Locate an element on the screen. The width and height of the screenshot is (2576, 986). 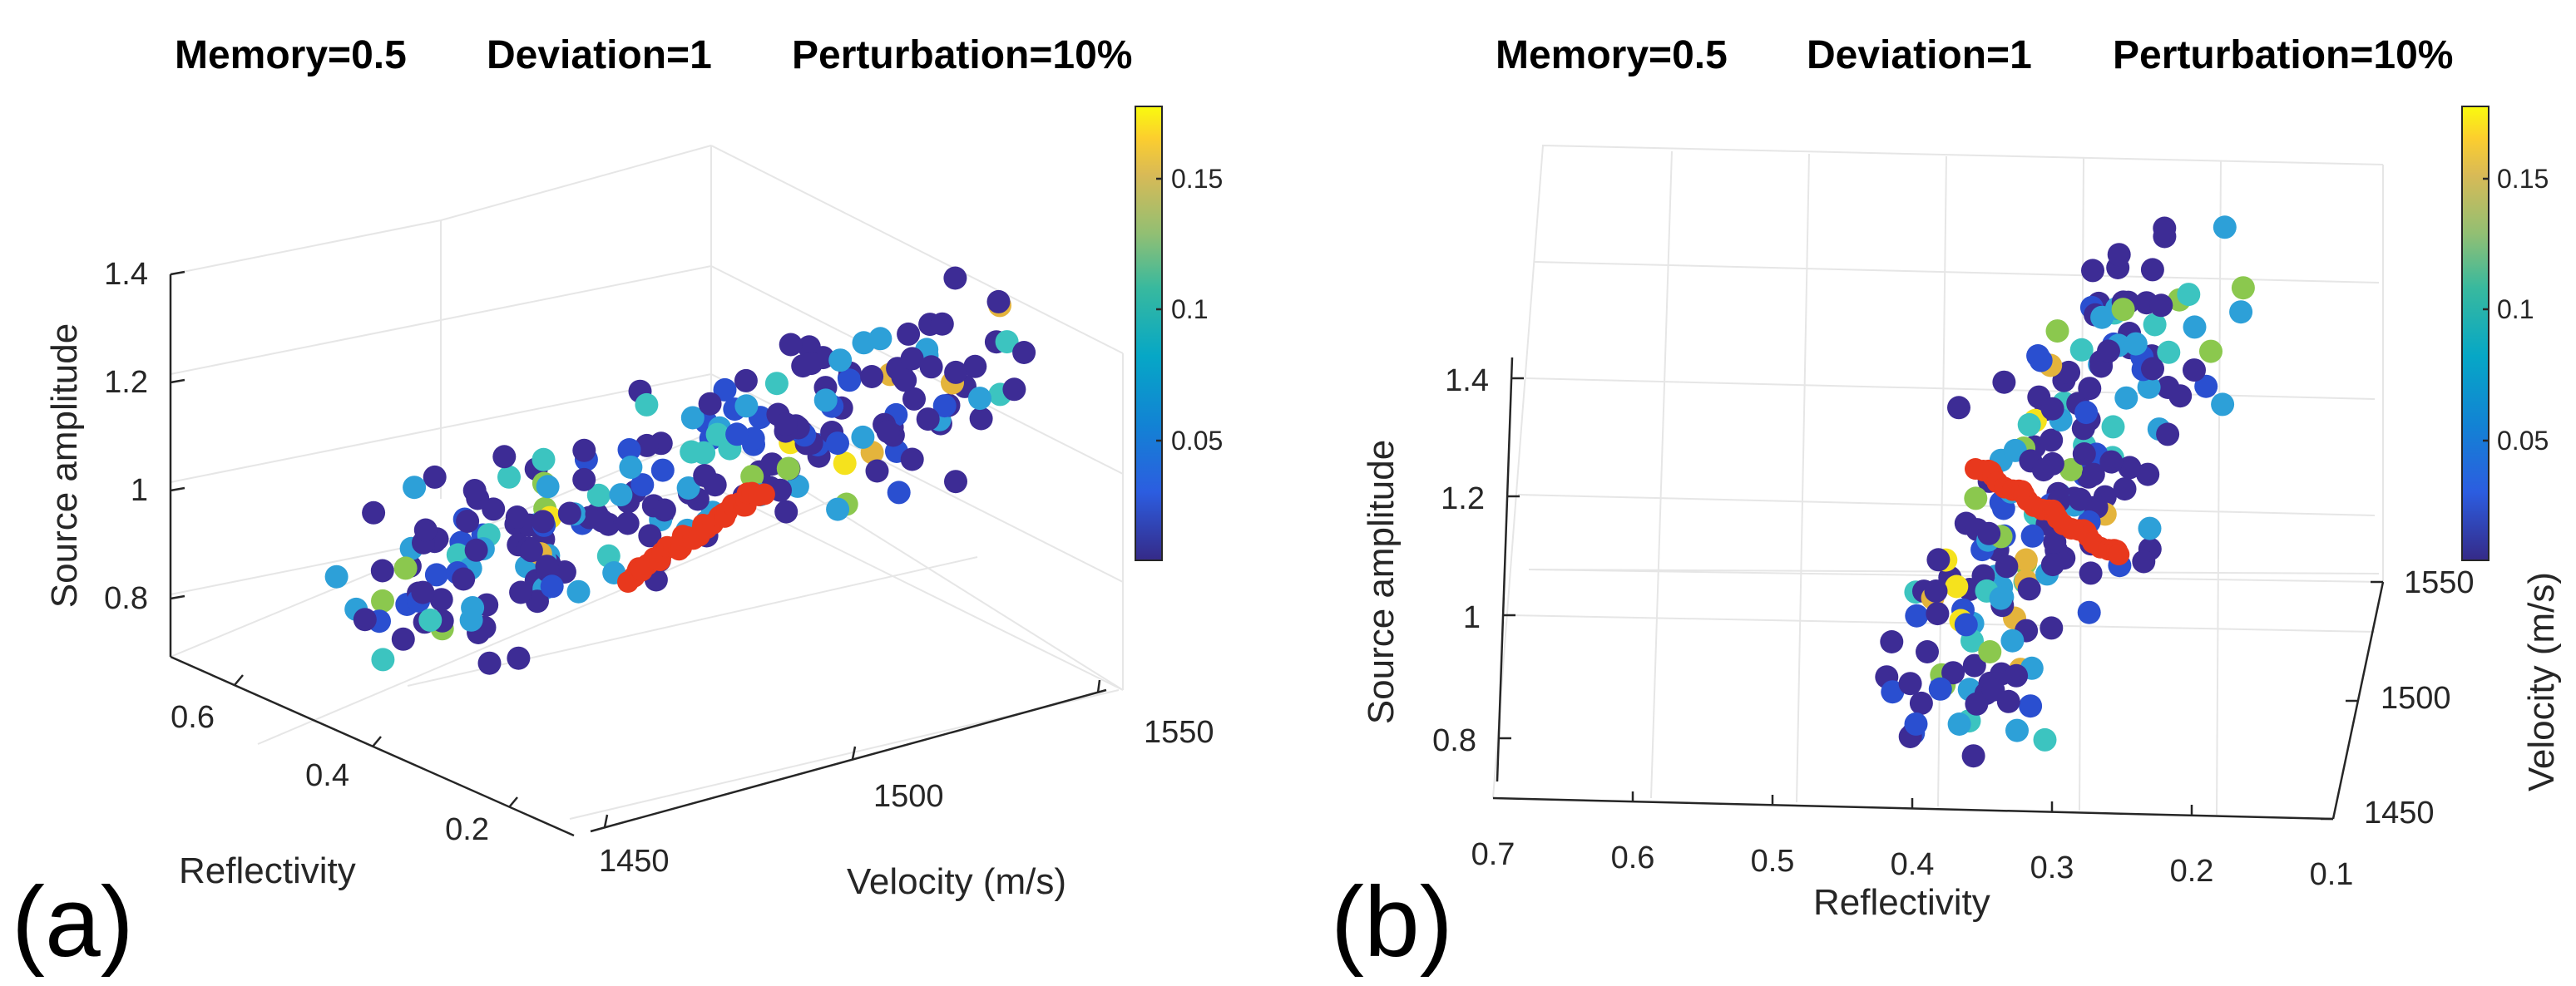
panel-b-title-perturbation: Perturbation=10% is located at coordinates (2283, 55).